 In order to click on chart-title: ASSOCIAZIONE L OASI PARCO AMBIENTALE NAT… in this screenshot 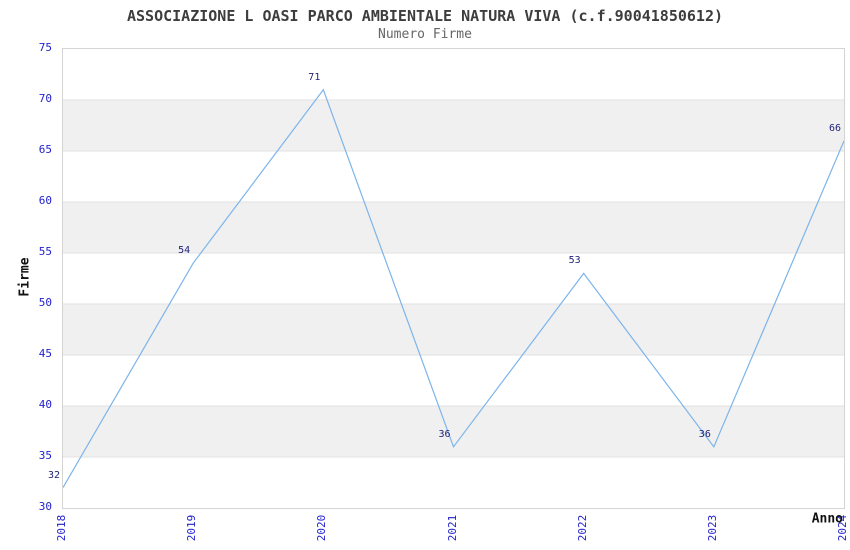, I will do `click(425, 16)`.